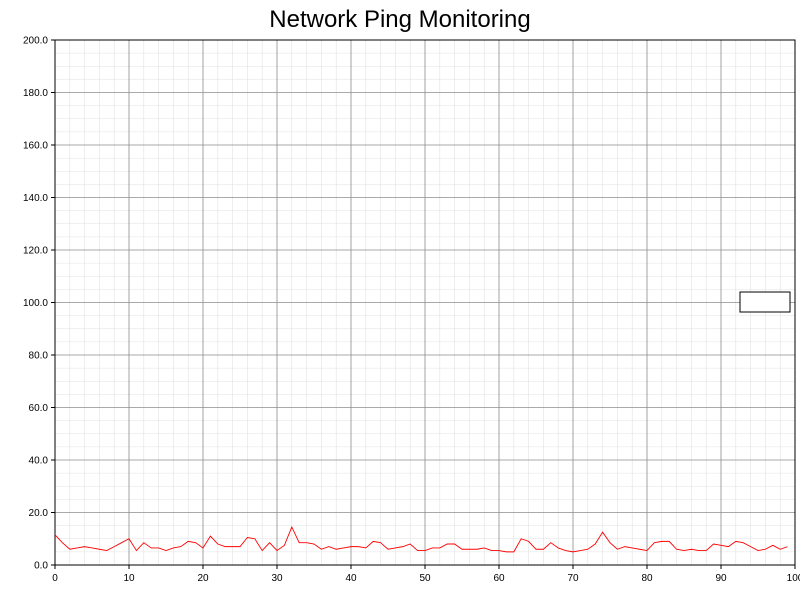 The height and width of the screenshot is (600, 800). I want to click on series-group, so click(421, 539).